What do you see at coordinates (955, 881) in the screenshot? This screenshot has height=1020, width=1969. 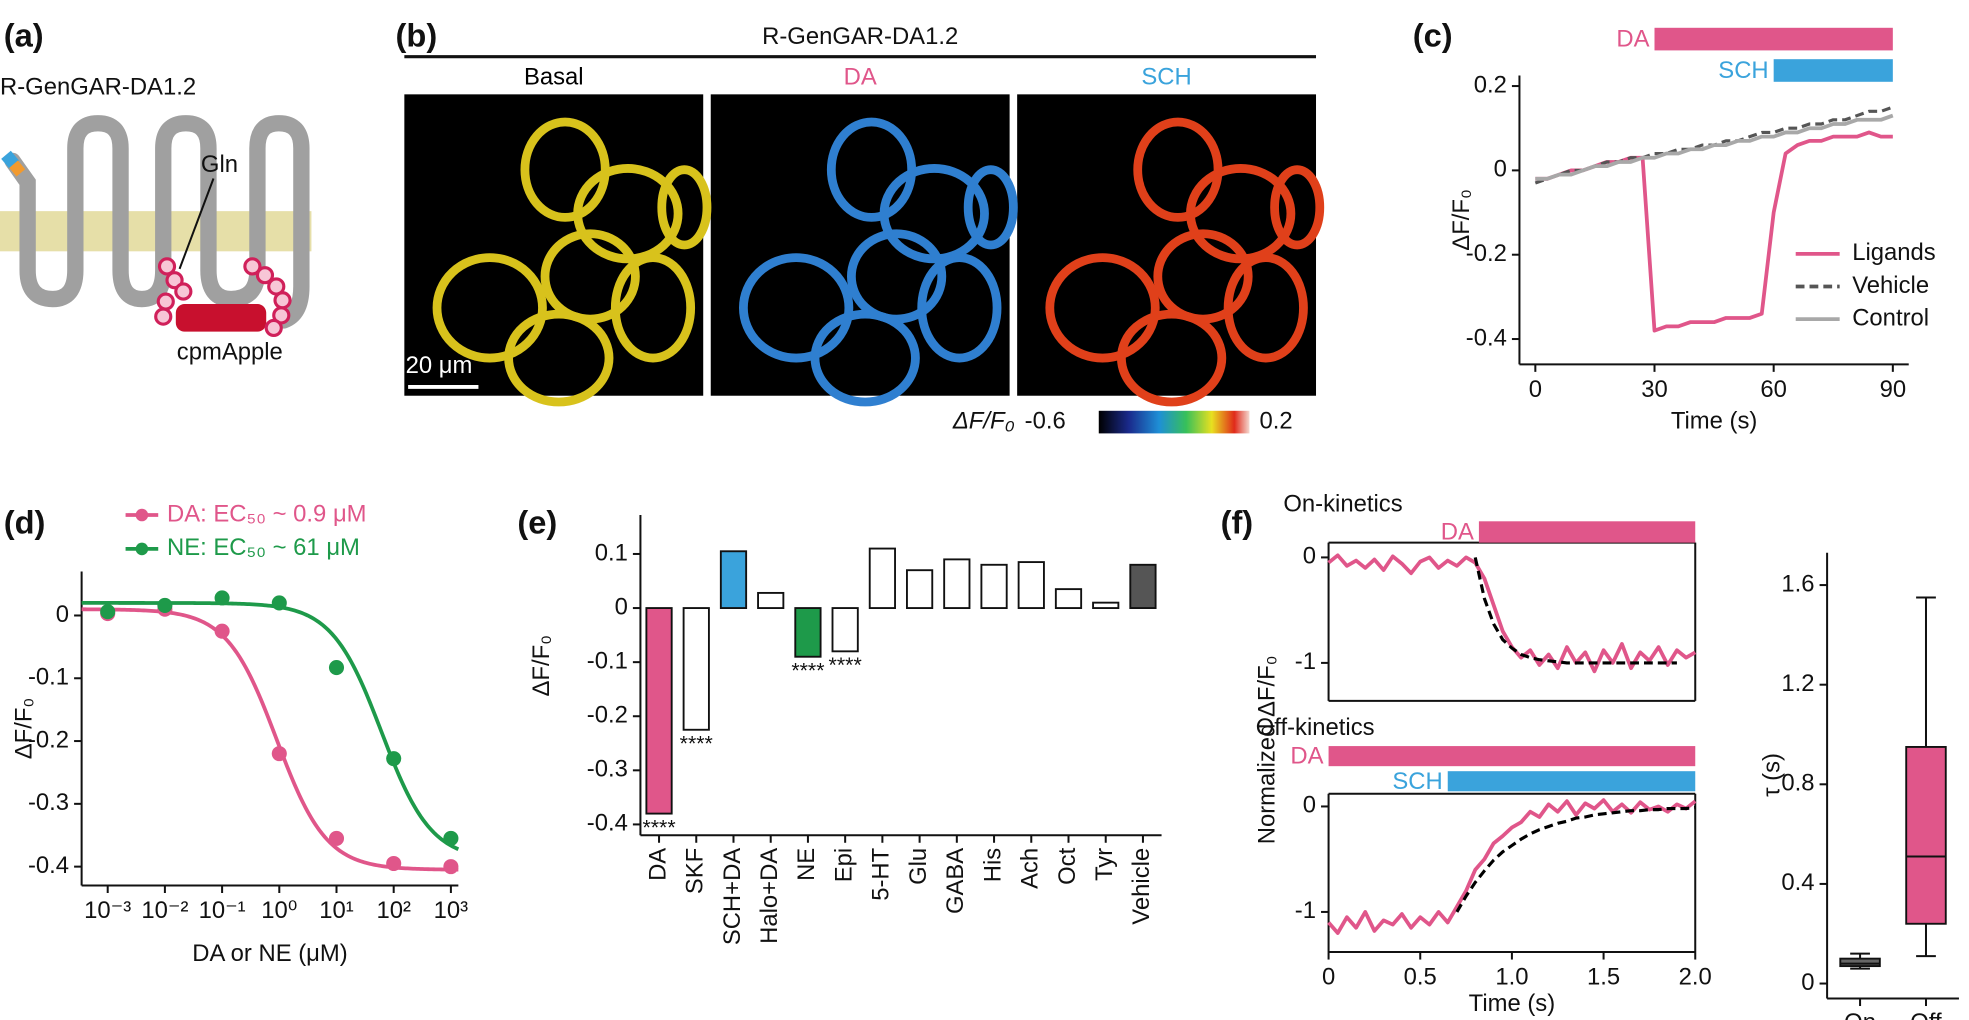 I see `x-tick-label: GABA` at bounding box center [955, 881].